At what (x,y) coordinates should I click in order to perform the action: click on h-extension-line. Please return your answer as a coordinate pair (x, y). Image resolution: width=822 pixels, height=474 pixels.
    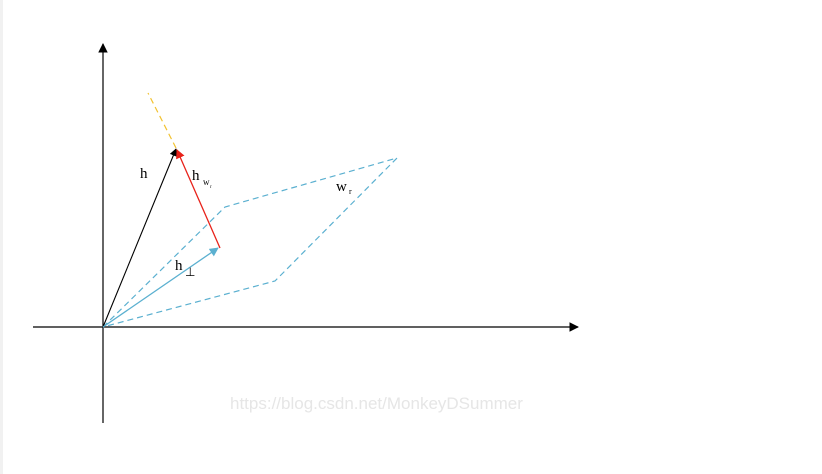
    Looking at the image, I should click on (162, 120).